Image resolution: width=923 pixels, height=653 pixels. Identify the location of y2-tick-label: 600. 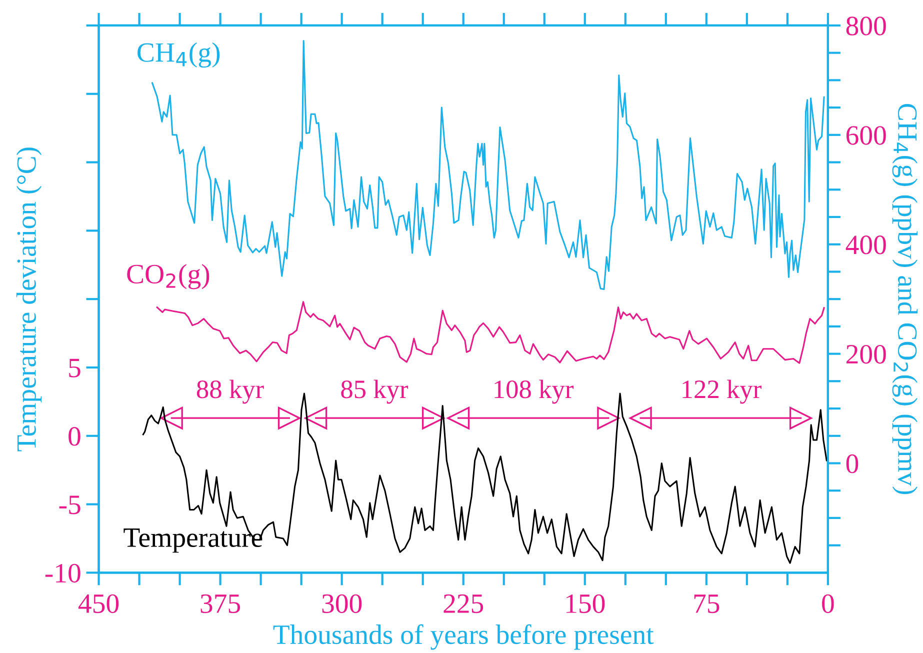
(866, 135).